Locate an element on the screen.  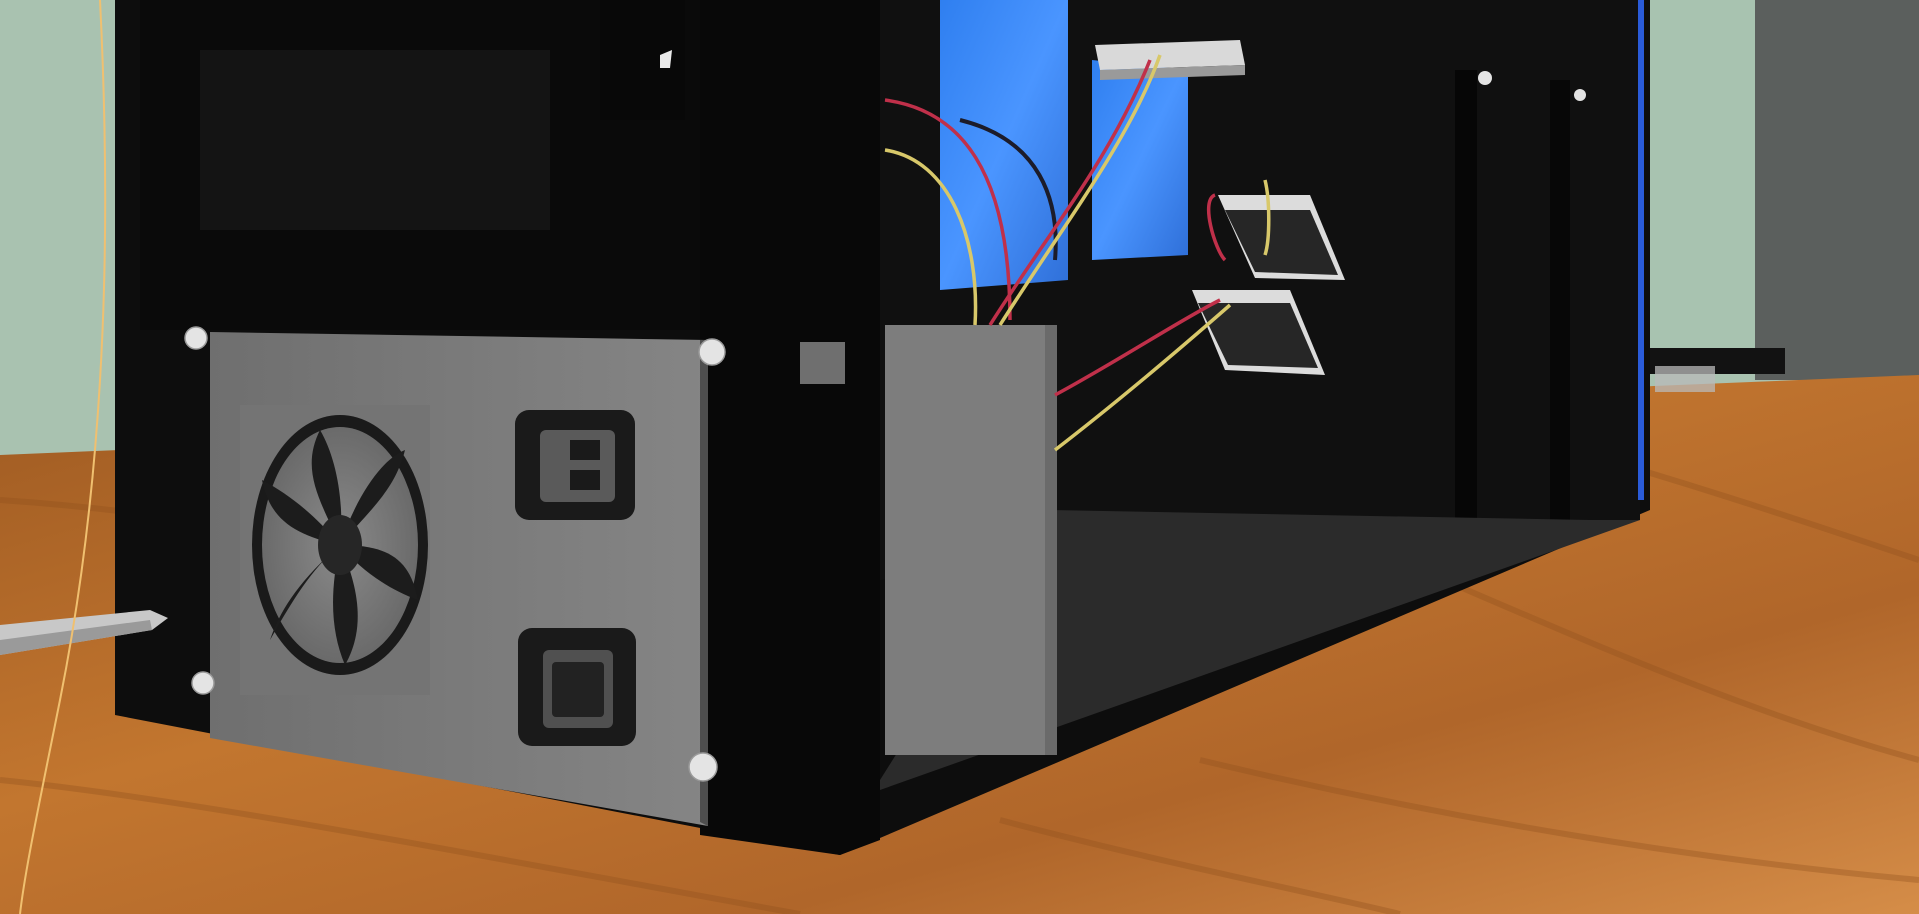
case-edge-column is located at coordinates (790, 427).